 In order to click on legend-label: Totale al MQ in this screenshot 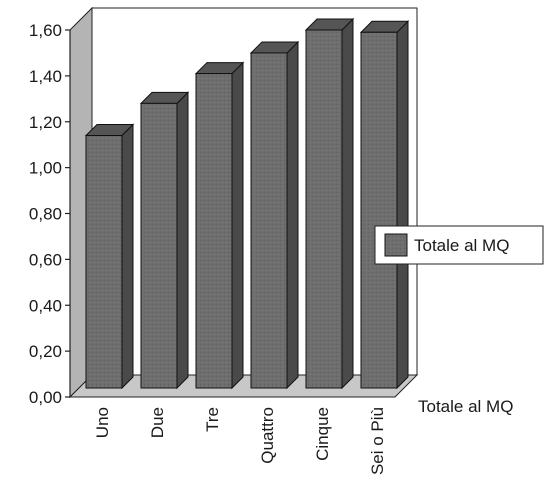, I will do `click(461, 245)`.